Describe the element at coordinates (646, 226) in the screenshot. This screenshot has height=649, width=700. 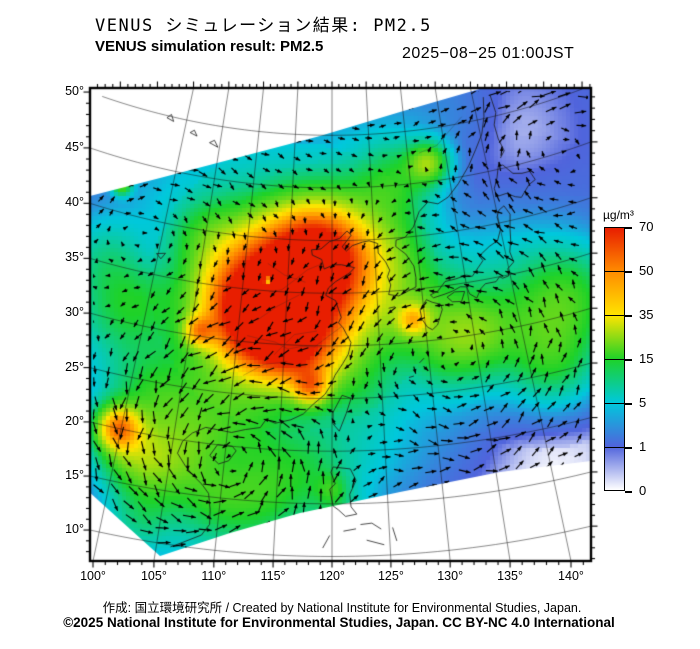
I see `colorbar-tick-label: 70` at that location.